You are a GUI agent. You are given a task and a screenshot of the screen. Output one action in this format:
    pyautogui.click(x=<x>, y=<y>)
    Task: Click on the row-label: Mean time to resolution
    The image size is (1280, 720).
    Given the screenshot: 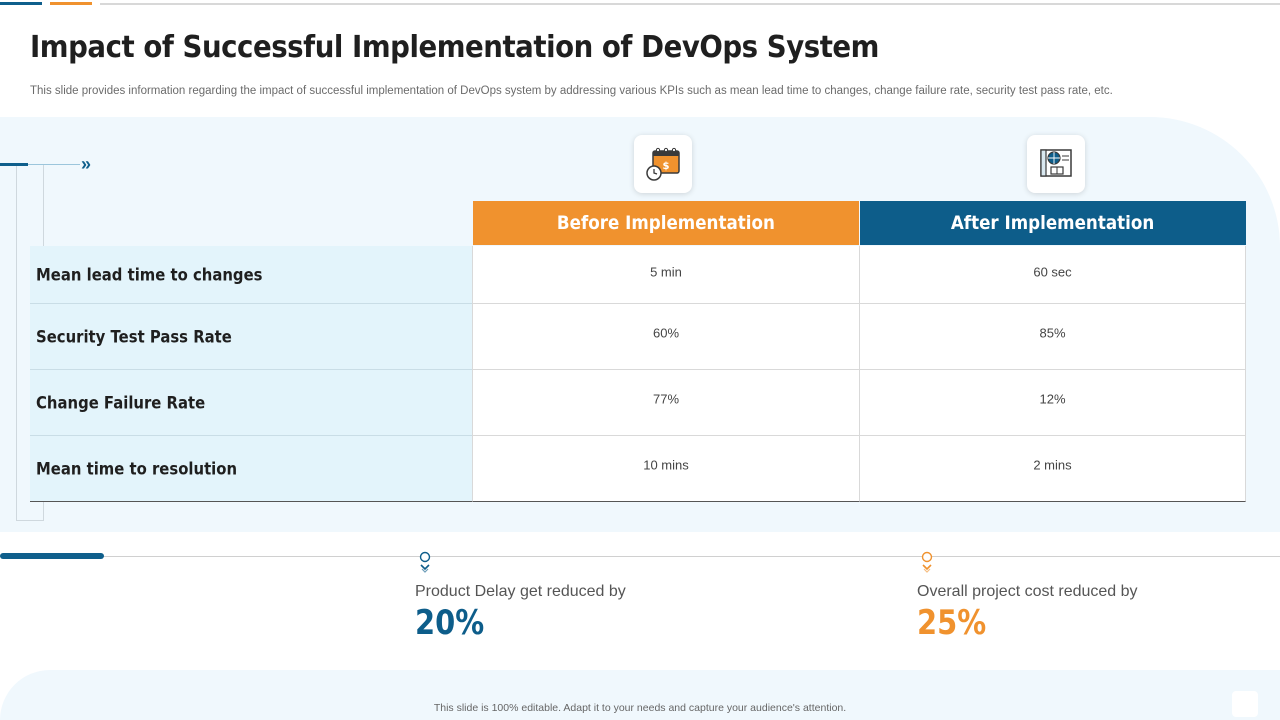 What is the action you would take?
    pyautogui.click(x=137, y=468)
    